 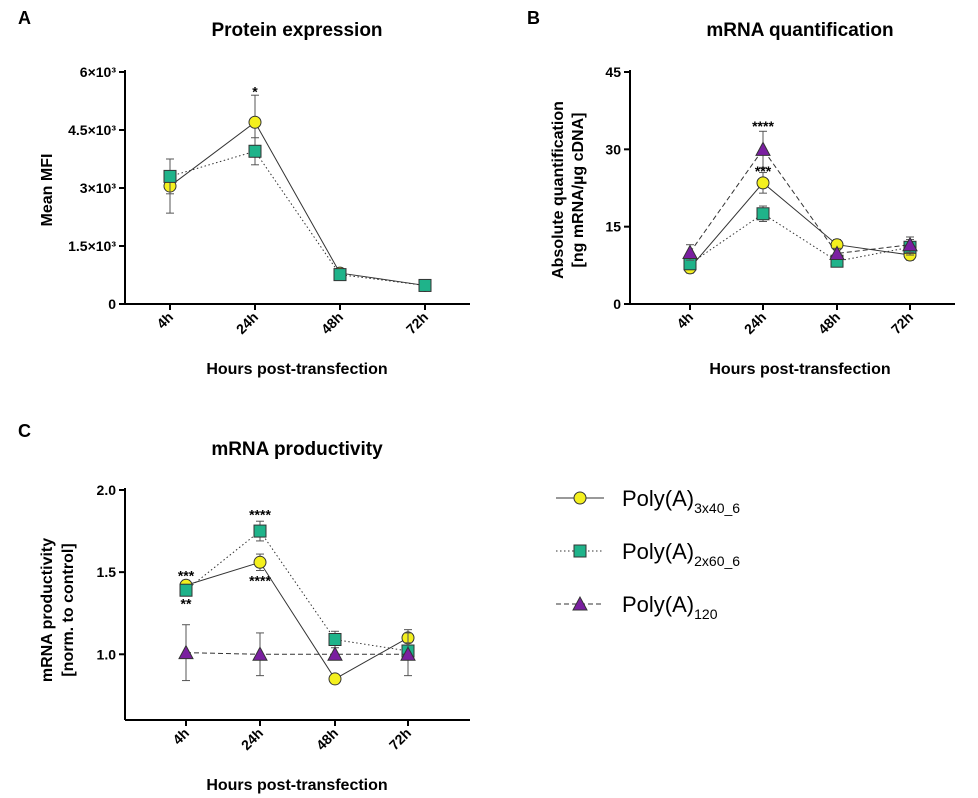 I want to click on panel-letter: B, so click(x=533, y=18).